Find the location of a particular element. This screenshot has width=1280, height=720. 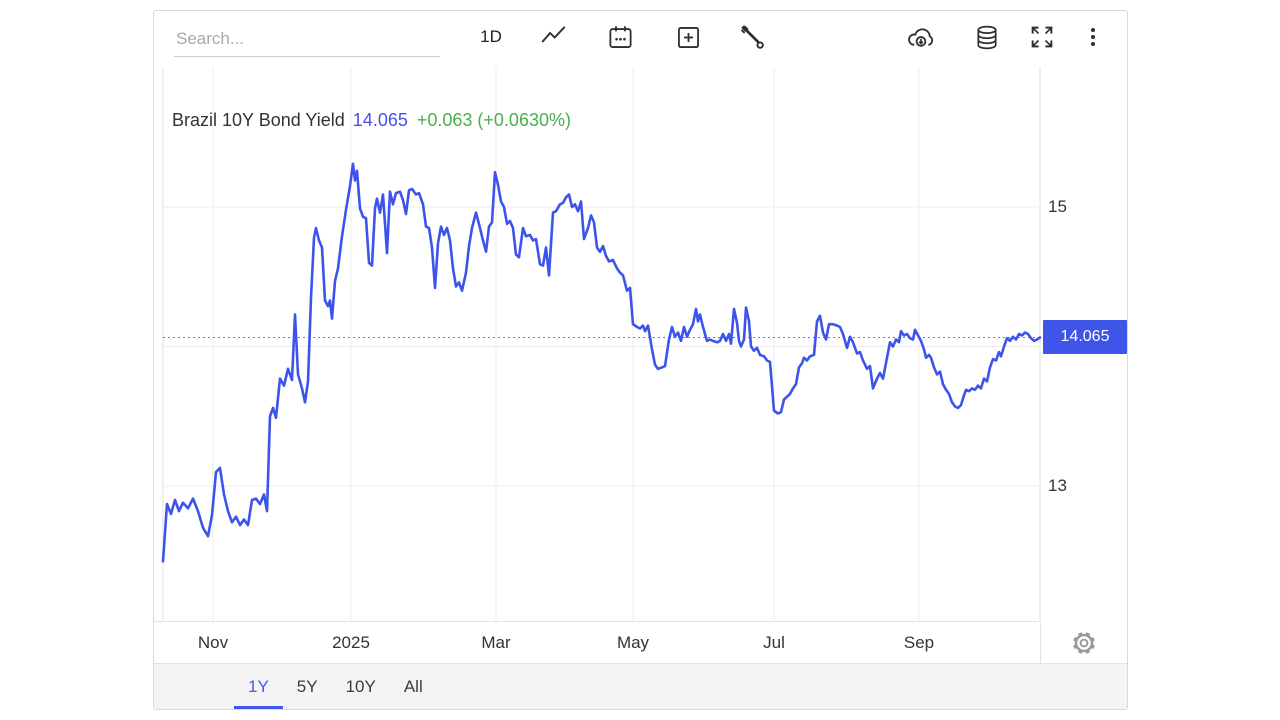

download-button is located at coordinates (921, 37).